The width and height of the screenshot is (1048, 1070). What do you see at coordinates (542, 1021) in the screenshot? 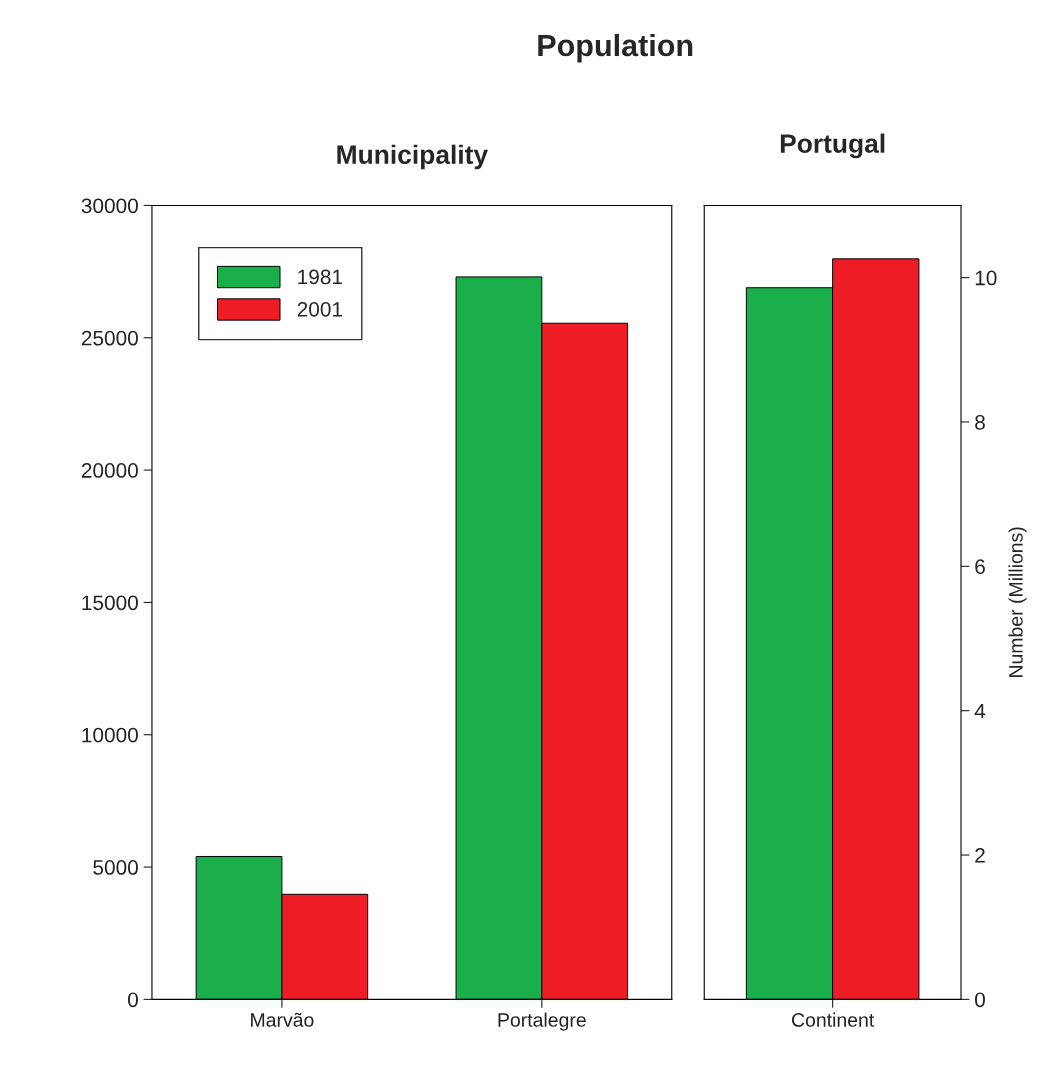
I see `x-tick-label: Portalegre` at bounding box center [542, 1021].